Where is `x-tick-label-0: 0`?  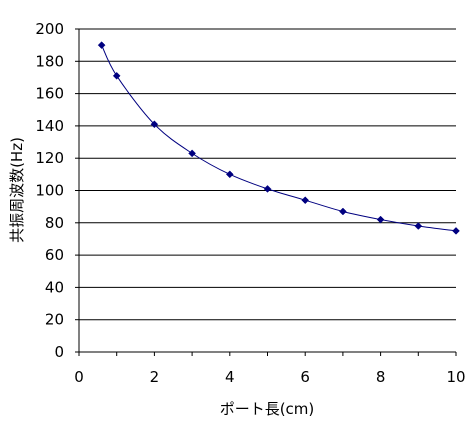 x-tick-label-0: 0 is located at coordinates (79, 377).